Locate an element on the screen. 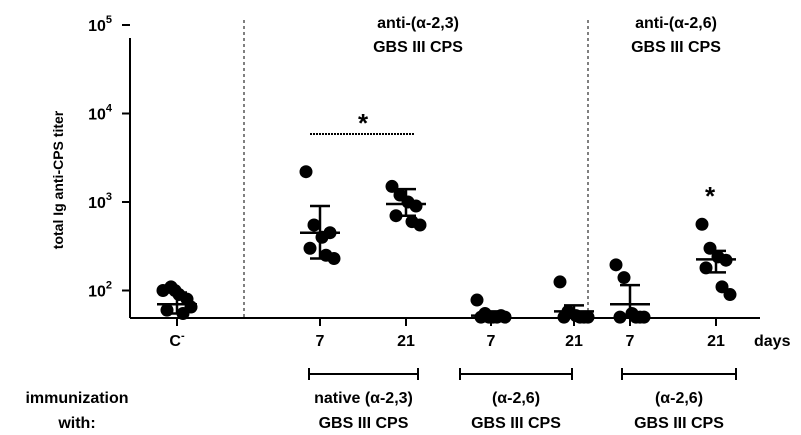  y-ticks: 10² 10³ 10⁴ 10⁵ is located at coordinates (109, 157).